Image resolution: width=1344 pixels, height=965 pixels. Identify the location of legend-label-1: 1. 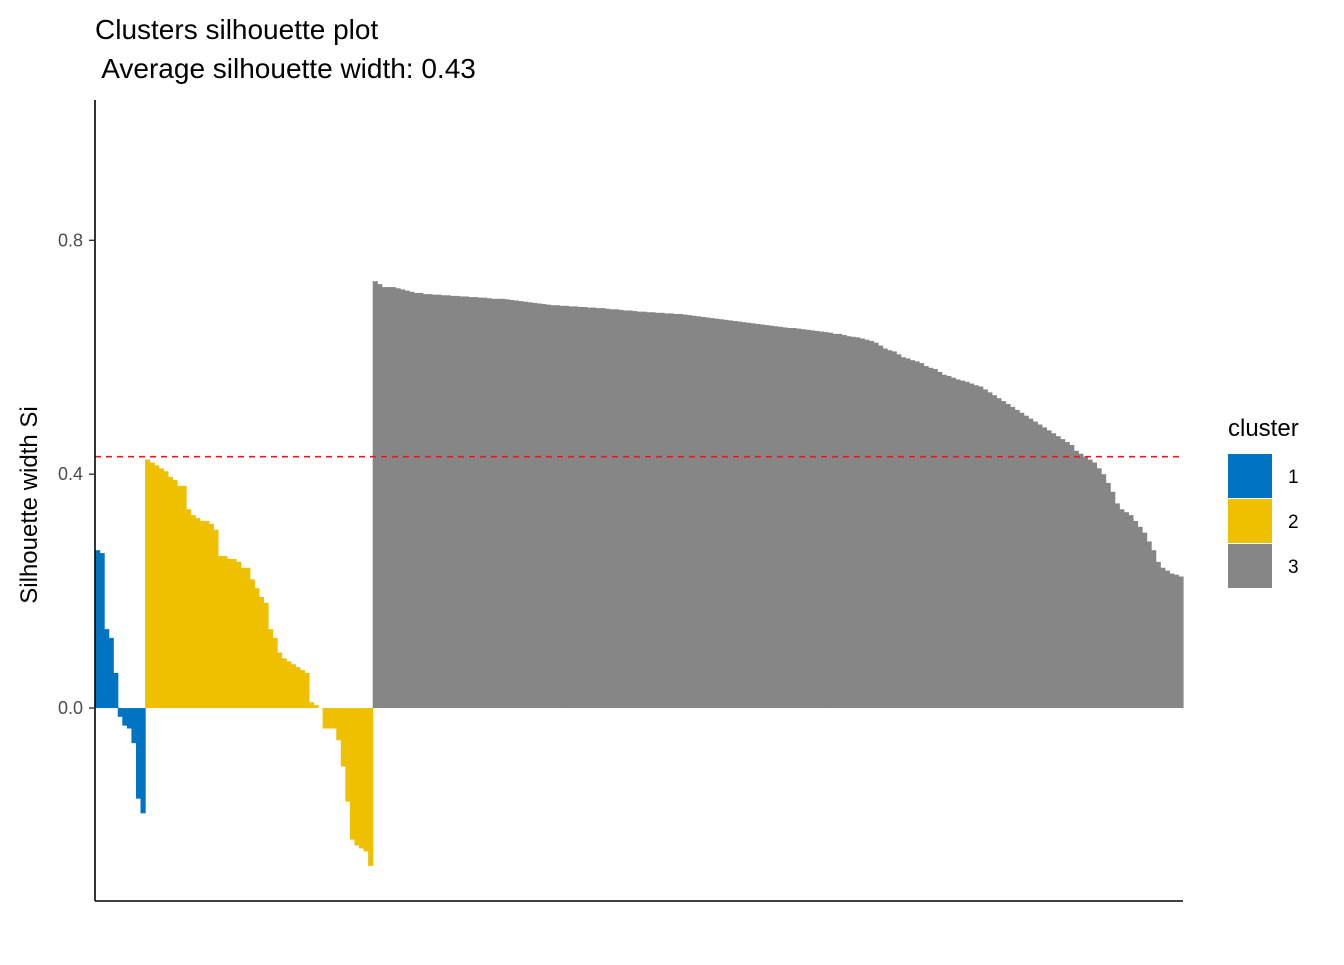
(1293, 477).